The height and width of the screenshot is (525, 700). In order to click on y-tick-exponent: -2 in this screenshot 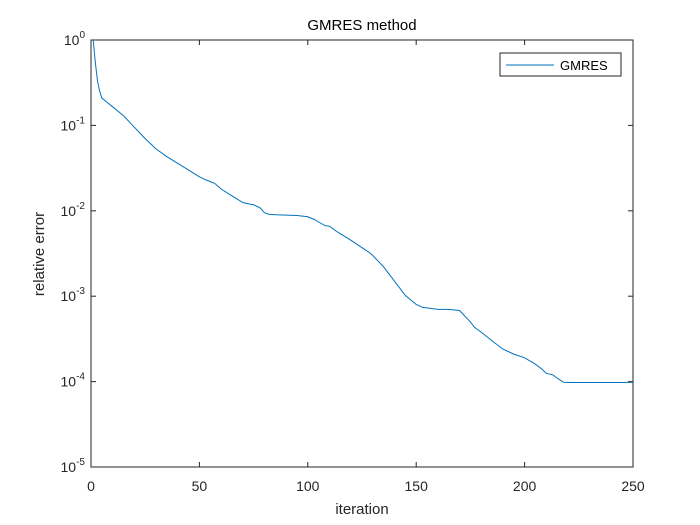, I will do `click(80, 206)`.